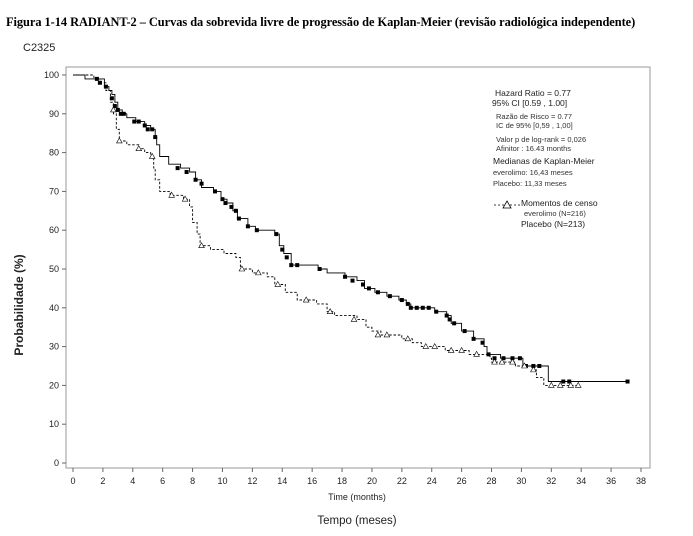  Describe the element at coordinates (533, 148) in the screenshot. I see `afinitor-label: Afinitor : 16.43 months` at that location.